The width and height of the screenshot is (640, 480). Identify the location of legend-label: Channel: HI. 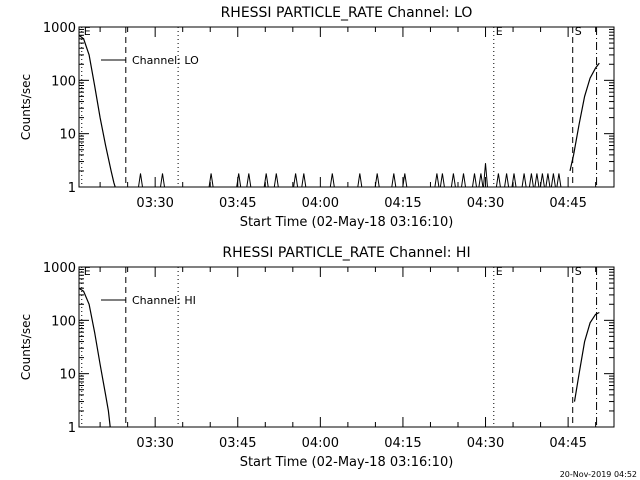
(164, 300).